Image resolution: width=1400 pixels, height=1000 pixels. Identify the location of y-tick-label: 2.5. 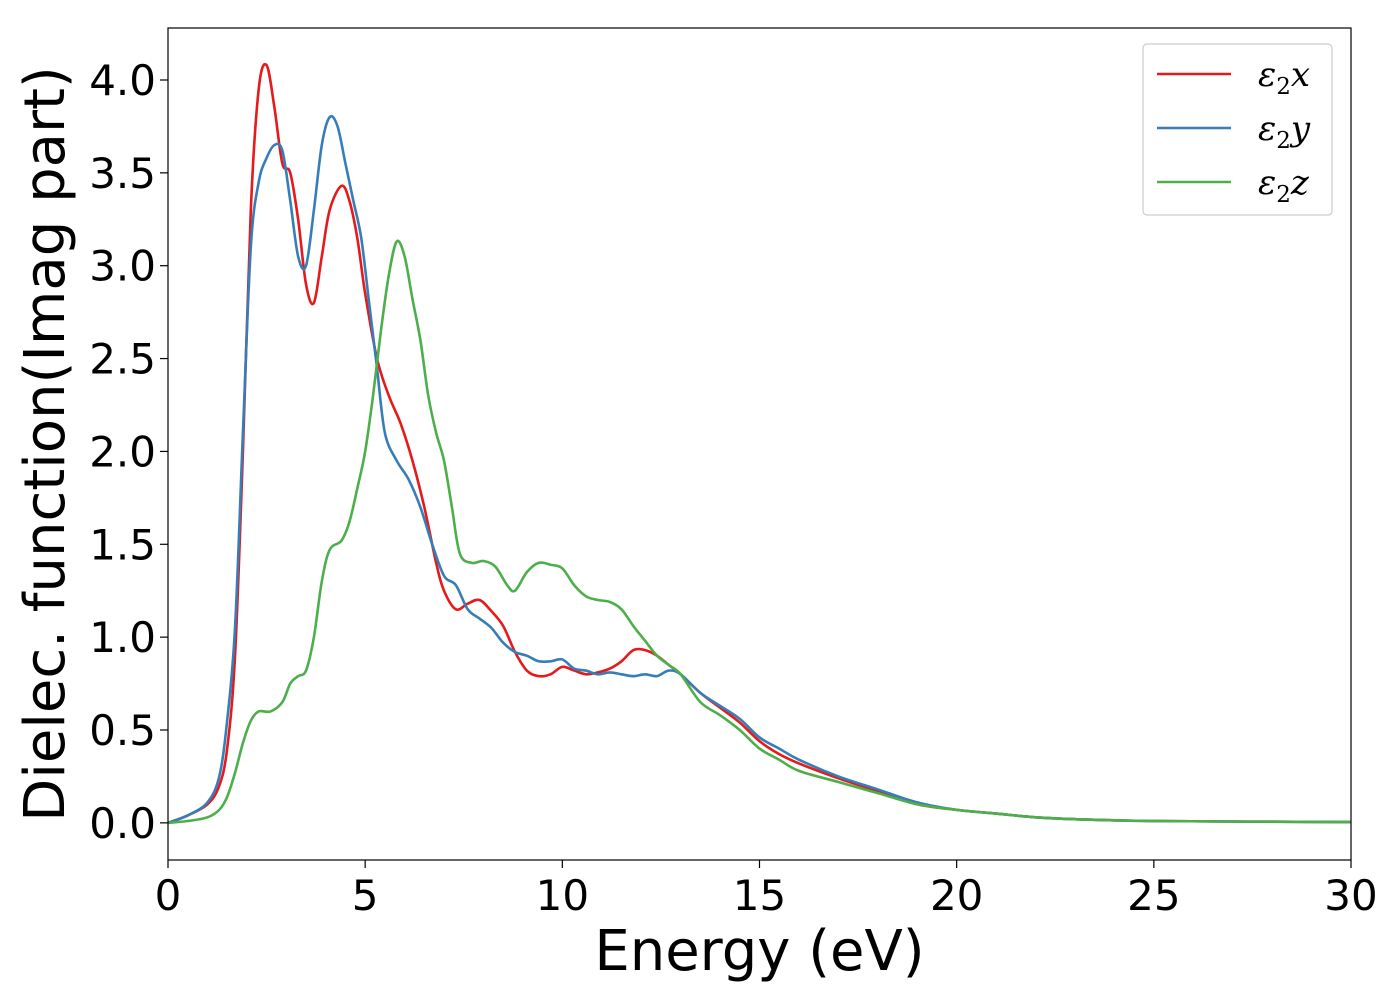
(122, 359).